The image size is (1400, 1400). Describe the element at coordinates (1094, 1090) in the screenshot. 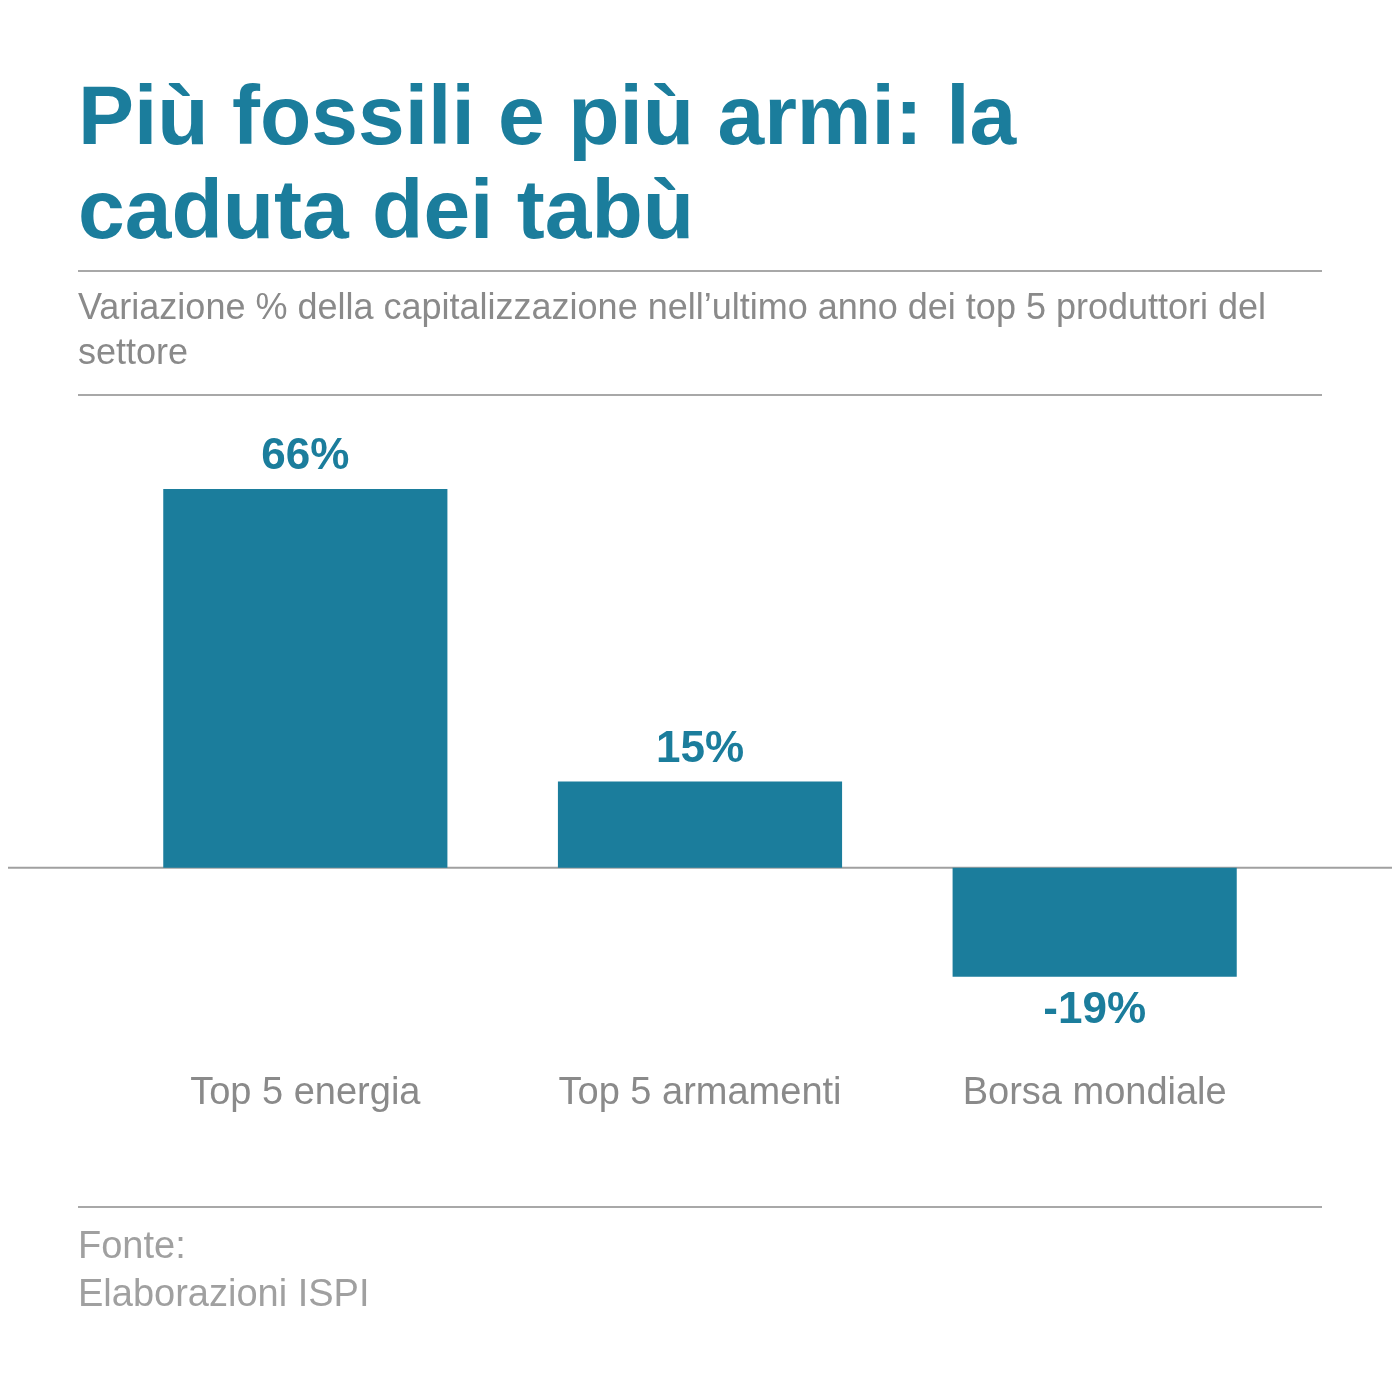

I see `x-tick-label: Borsa mondiale` at that location.